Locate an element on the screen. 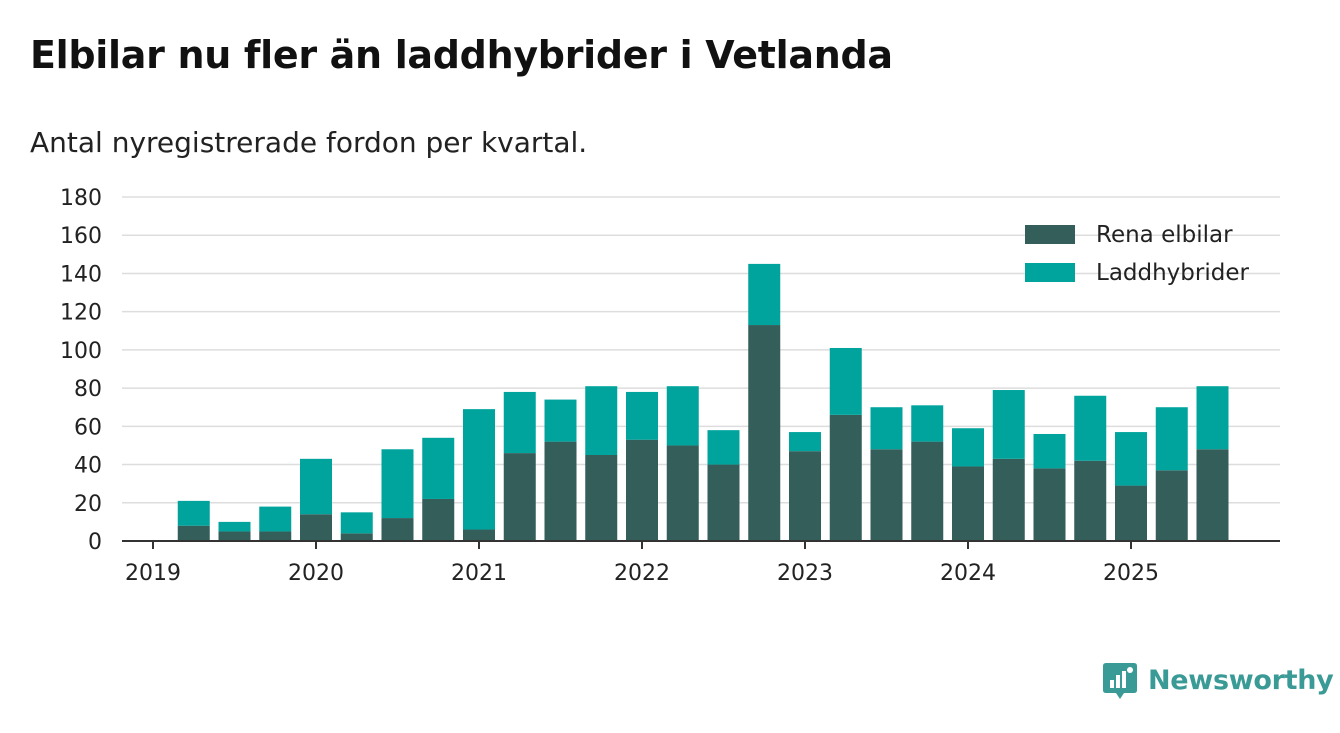  y-tick-label: 120 is located at coordinates (81, 313).